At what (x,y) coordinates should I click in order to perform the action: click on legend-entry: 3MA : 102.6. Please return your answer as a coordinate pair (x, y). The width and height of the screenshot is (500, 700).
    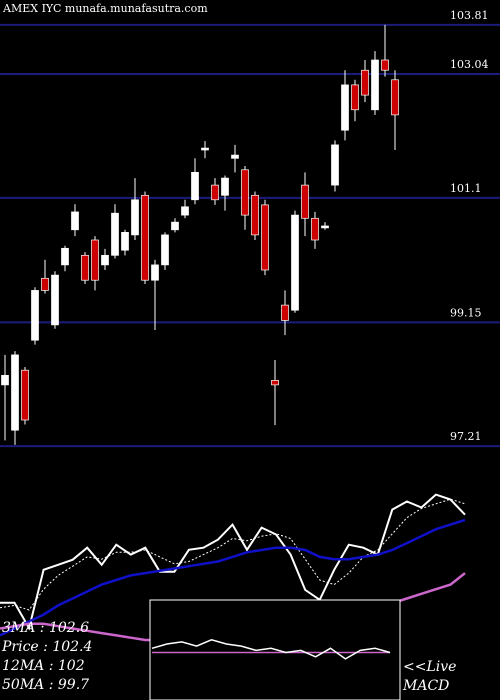
    Looking at the image, I should click on (45, 628).